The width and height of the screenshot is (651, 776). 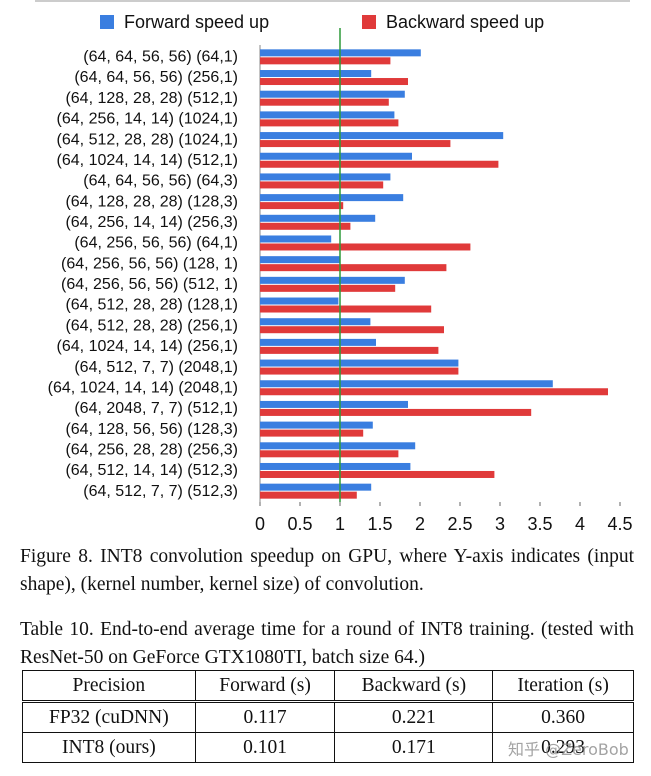 I want to click on y-tick-label: (64, 512, 28, 28) (256,1), so click(x=151, y=325).